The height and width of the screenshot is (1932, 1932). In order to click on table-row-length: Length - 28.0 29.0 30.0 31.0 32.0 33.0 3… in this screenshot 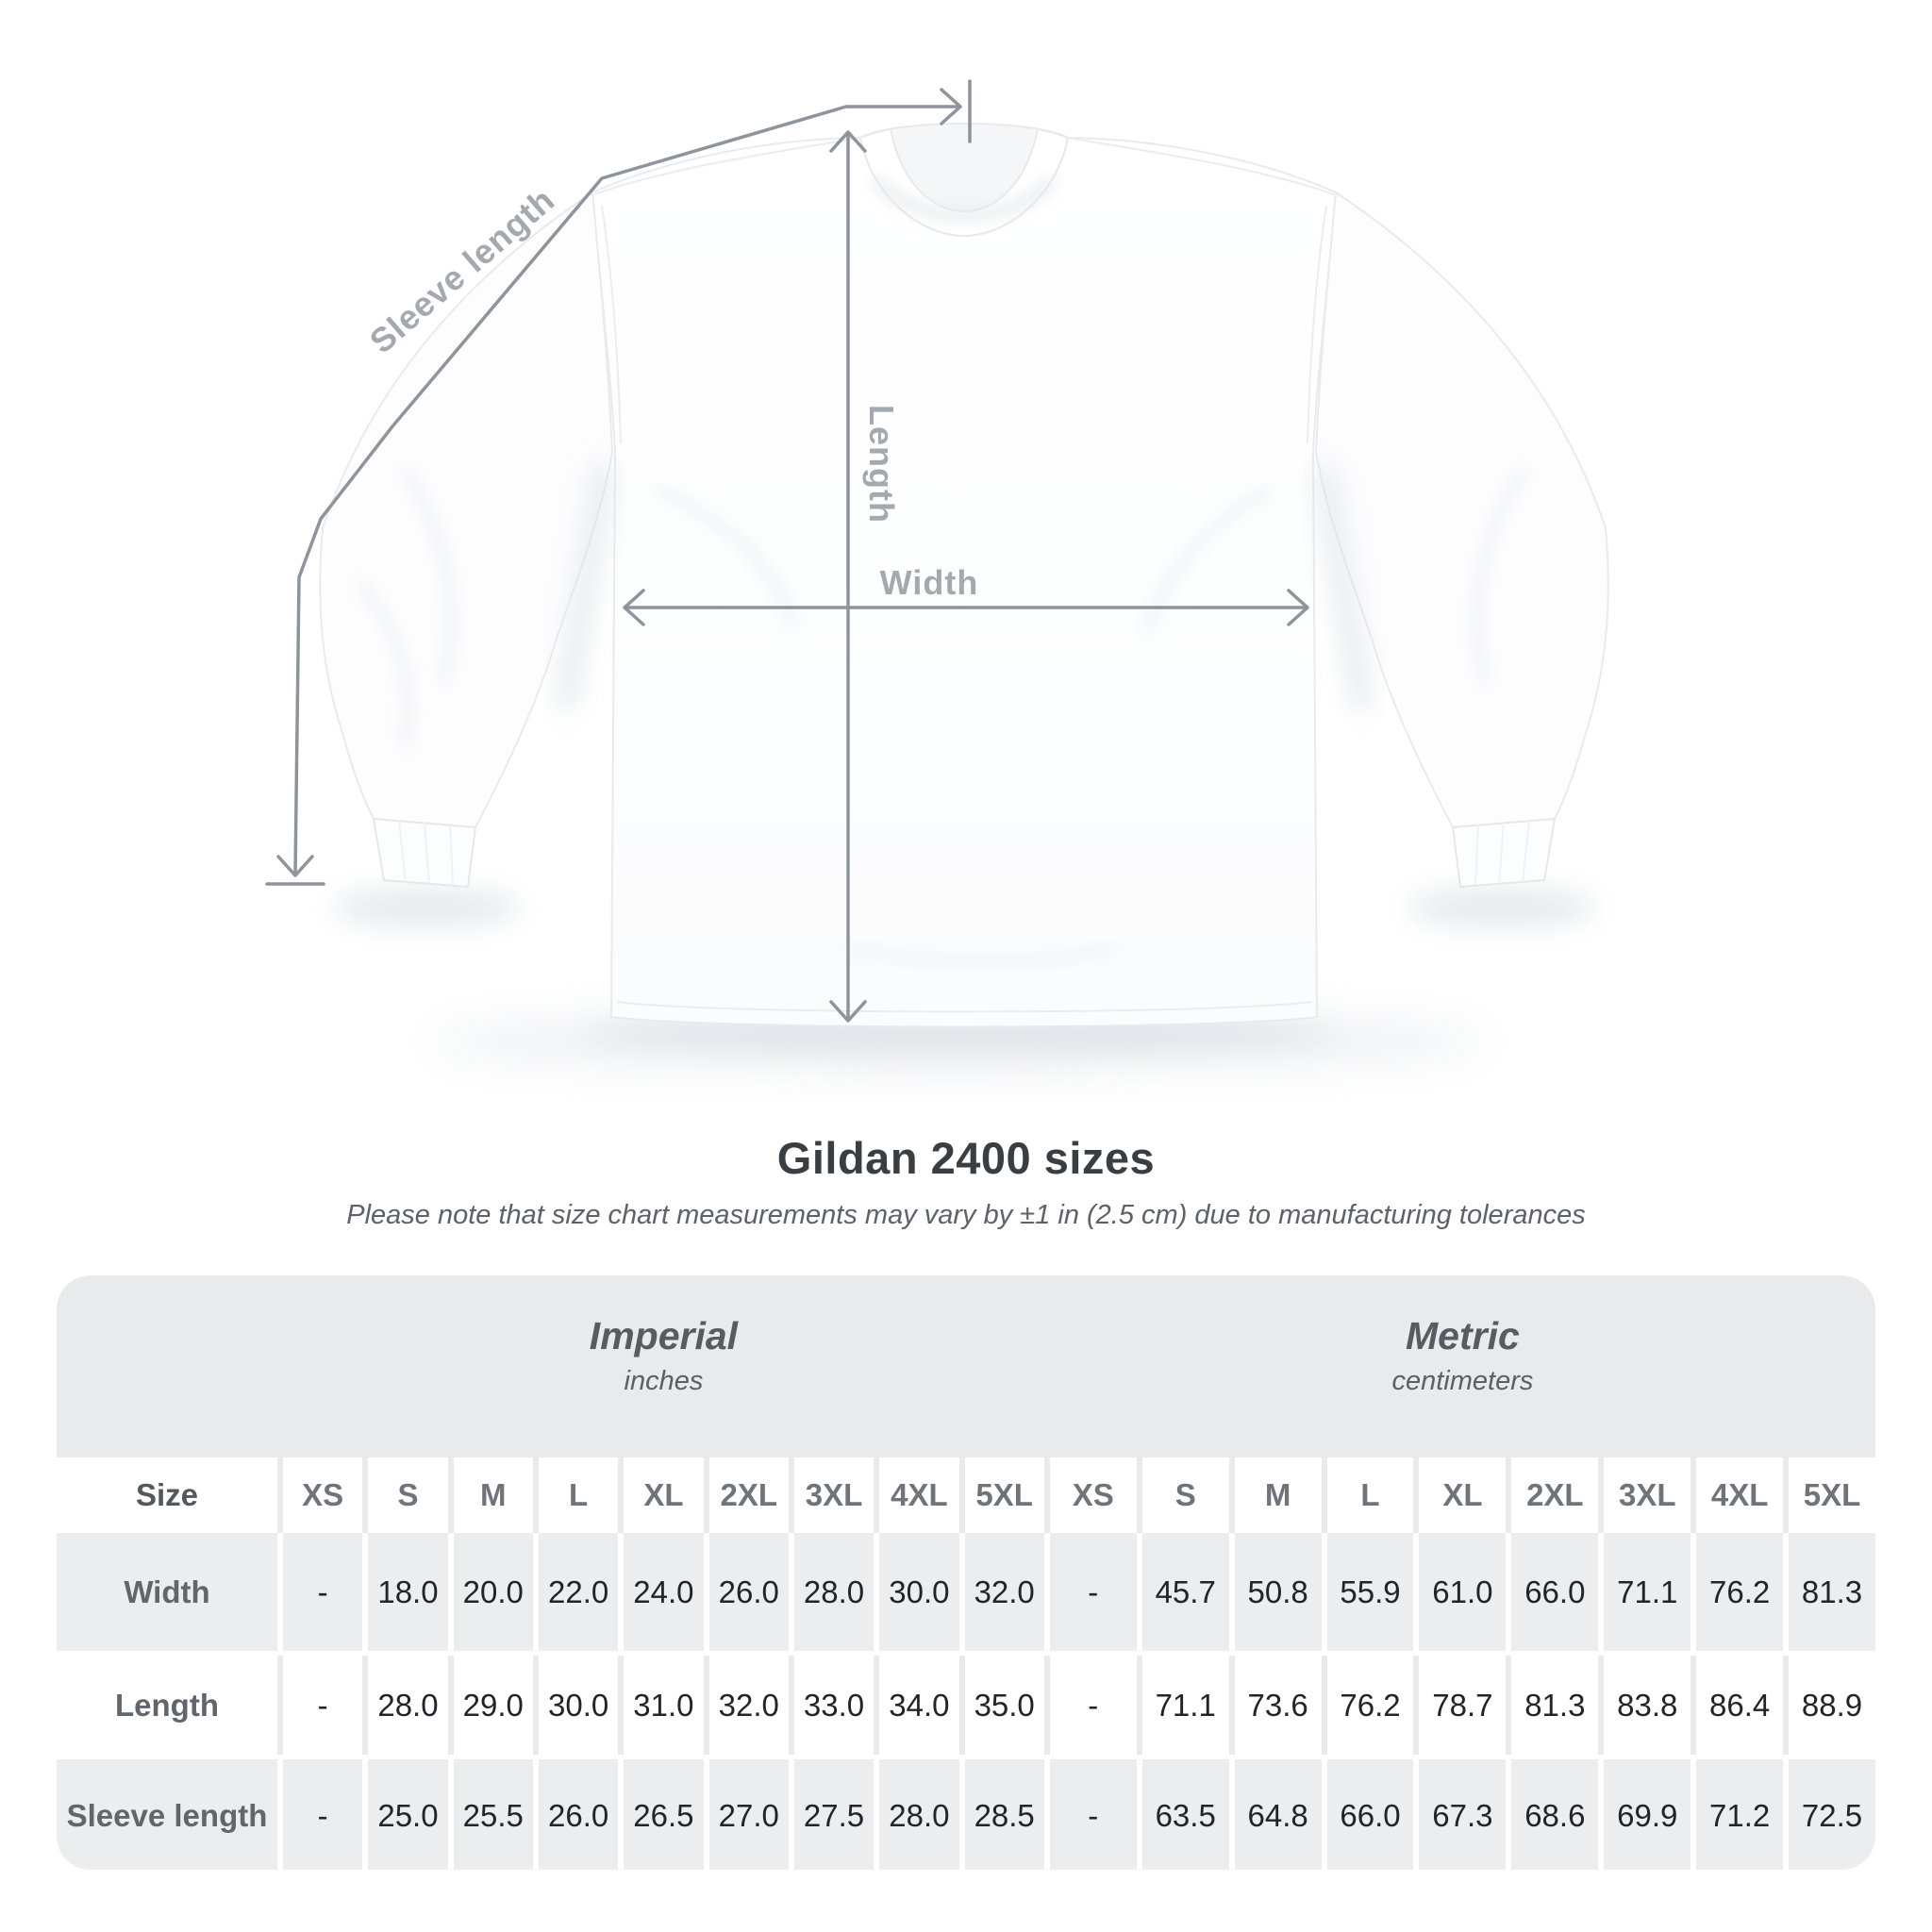, I will do `click(966, 1706)`.